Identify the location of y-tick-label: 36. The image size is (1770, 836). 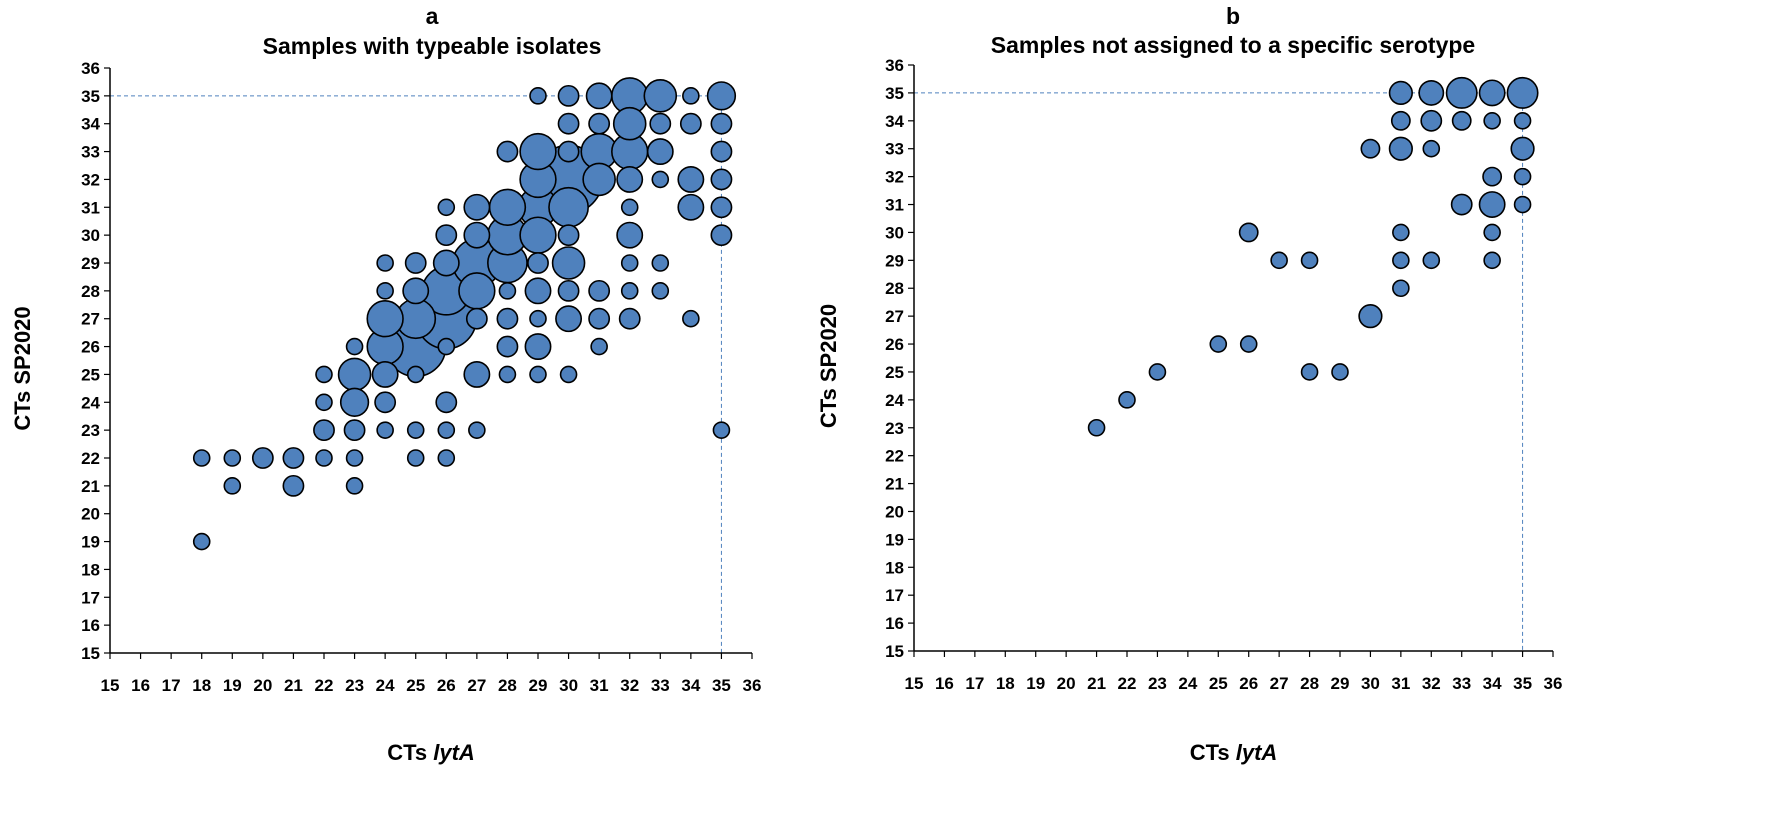
(894, 65).